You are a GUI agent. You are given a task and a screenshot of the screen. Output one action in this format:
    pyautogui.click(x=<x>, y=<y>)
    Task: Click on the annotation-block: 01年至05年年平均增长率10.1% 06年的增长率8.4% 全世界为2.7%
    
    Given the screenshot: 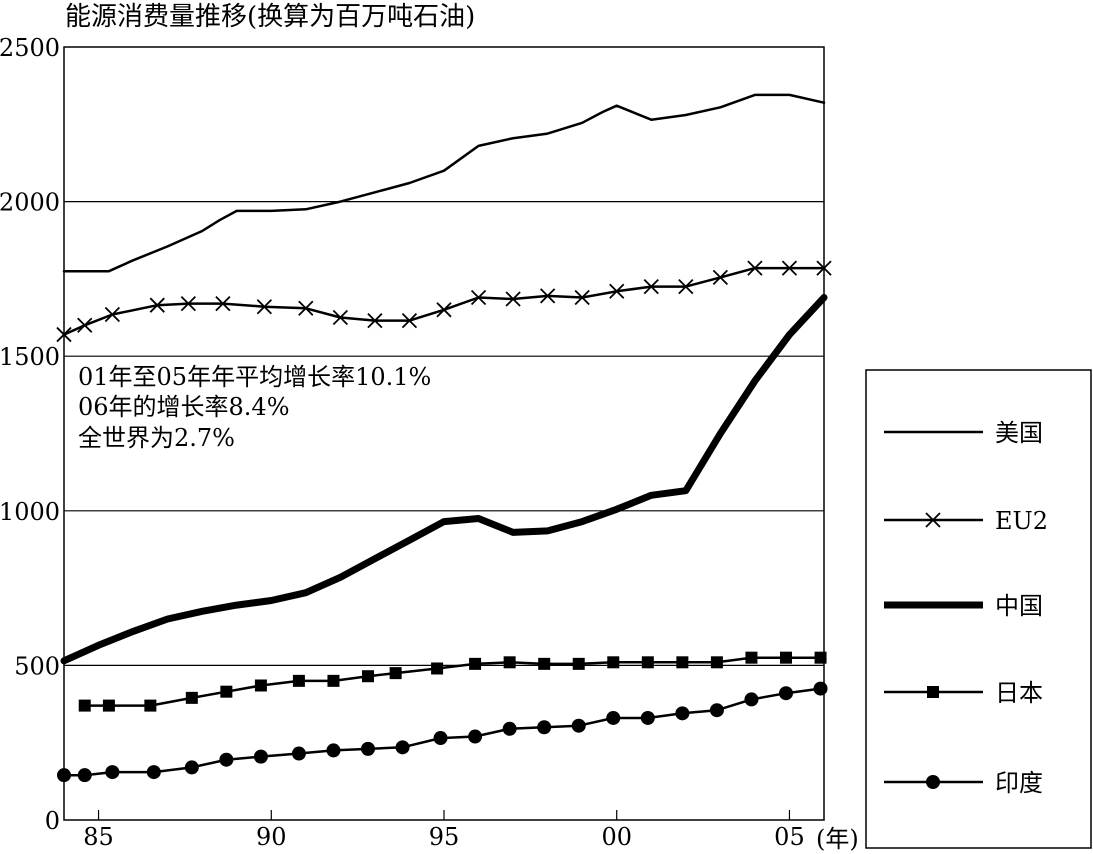 What is the action you would take?
    pyautogui.click(x=254, y=407)
    